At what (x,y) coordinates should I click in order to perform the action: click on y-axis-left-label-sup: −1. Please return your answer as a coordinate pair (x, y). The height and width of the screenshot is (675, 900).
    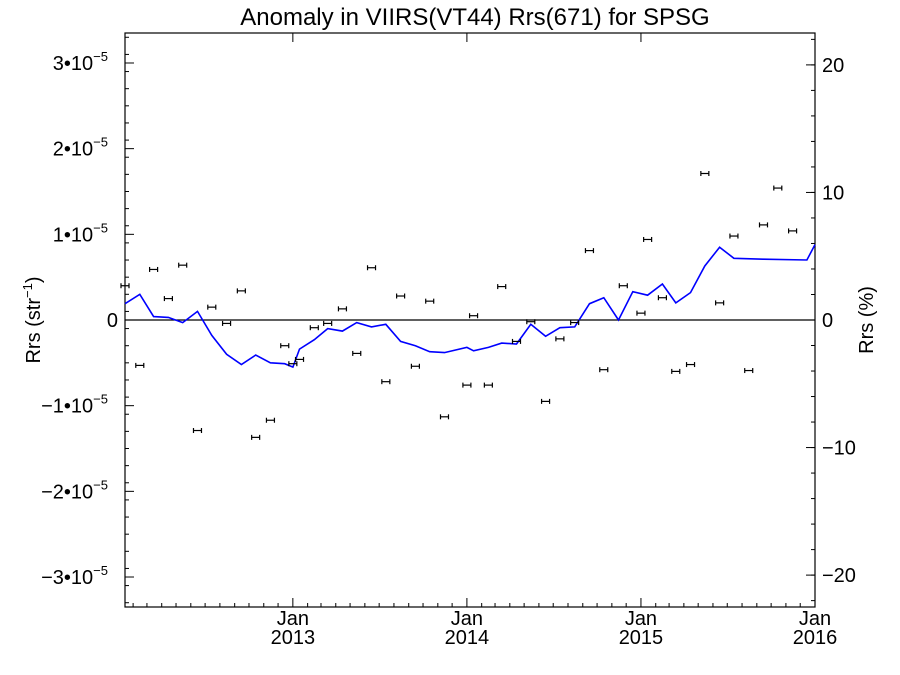
    Looking at the image, I should click on (27, 290).